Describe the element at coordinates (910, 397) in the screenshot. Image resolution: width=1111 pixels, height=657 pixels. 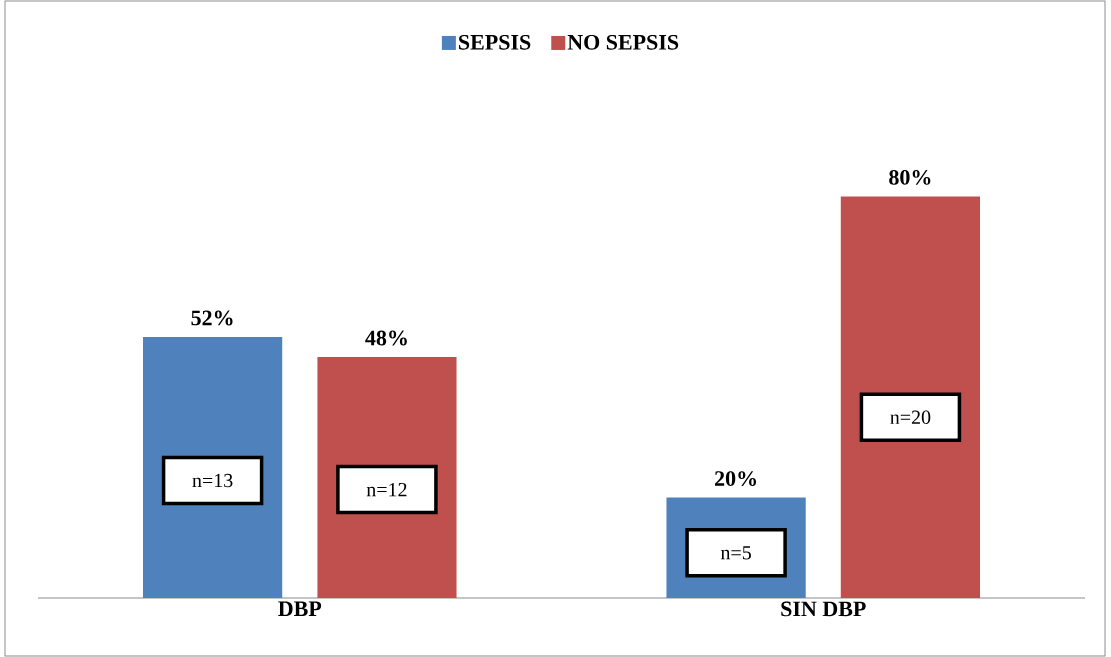
I see `bar` at that location.